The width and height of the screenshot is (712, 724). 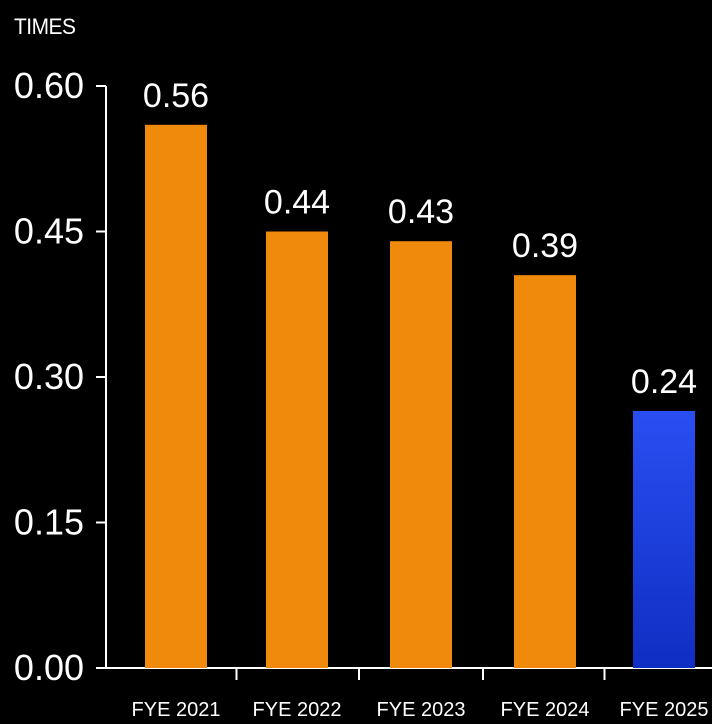 I want to click on data-label: 0.56, so click(x=176, y=96).